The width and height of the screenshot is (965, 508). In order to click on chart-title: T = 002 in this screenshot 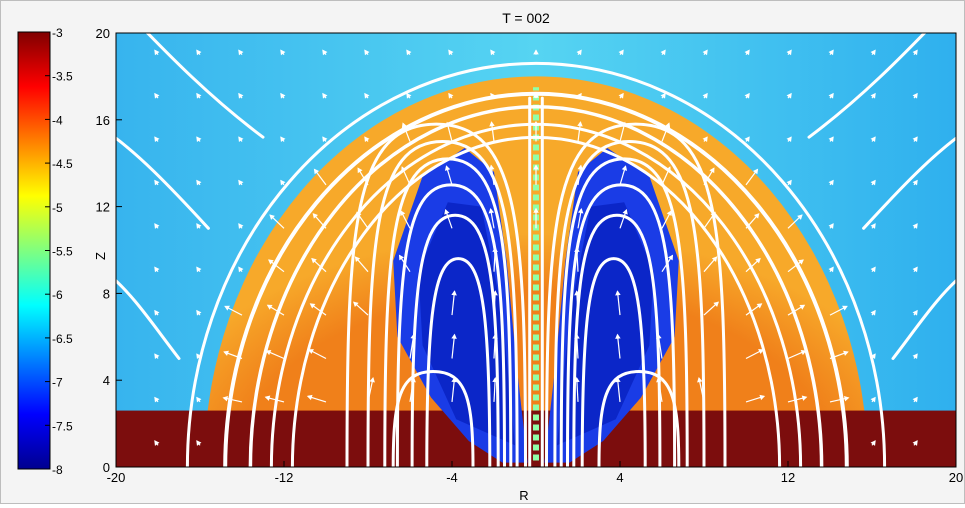, I will do `click(526, 18)`.